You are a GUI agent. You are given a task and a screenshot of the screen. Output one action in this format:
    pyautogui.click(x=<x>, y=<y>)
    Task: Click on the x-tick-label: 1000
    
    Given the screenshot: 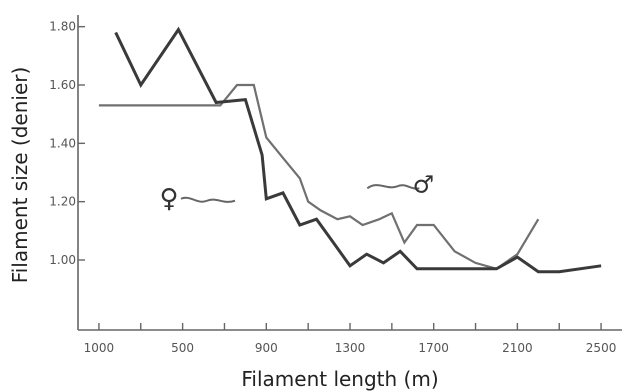 What is the action you would take?
    pyautogui.click(x=99, y=348)
    